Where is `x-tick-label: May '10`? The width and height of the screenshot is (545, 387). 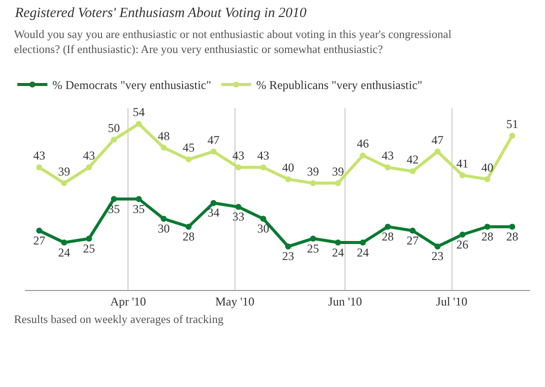 x-tick-label: May '10 is located at coordinates (234, 301).